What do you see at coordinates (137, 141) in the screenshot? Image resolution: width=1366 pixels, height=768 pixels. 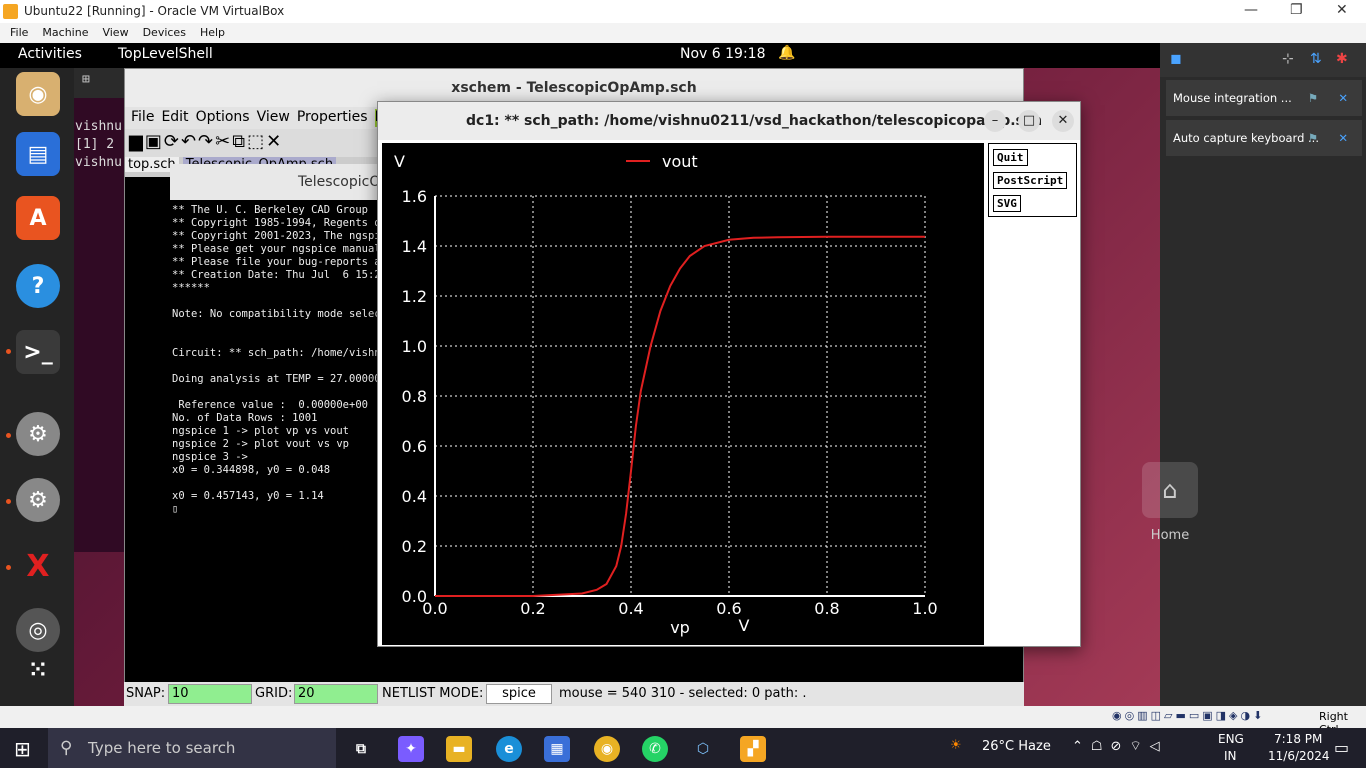 I see `open-icon: ▆` at bounding box center [137, 141].